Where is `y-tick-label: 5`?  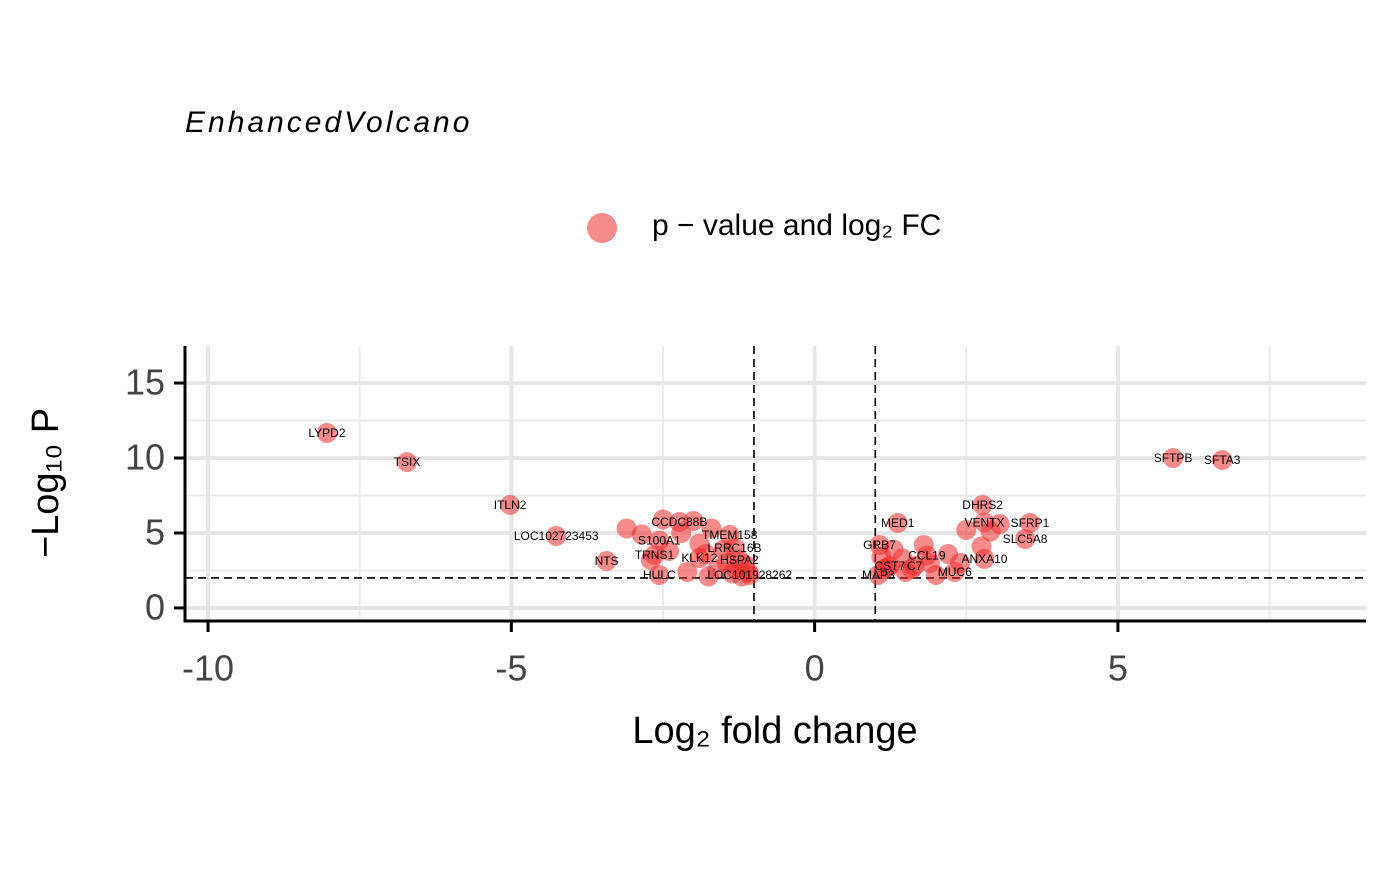
y-tick-label: 5 is located at coordinates (155, 531).